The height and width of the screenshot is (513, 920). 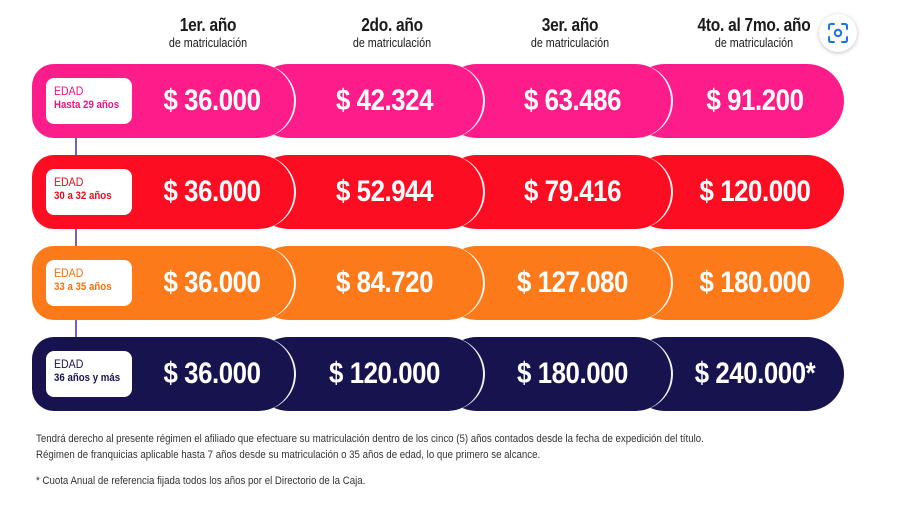 What do you see at coordinates (755, 373) in the screenshot?
I see `fee-value-year-4-7: $ 240.000*` at bounding box center [755, 373].